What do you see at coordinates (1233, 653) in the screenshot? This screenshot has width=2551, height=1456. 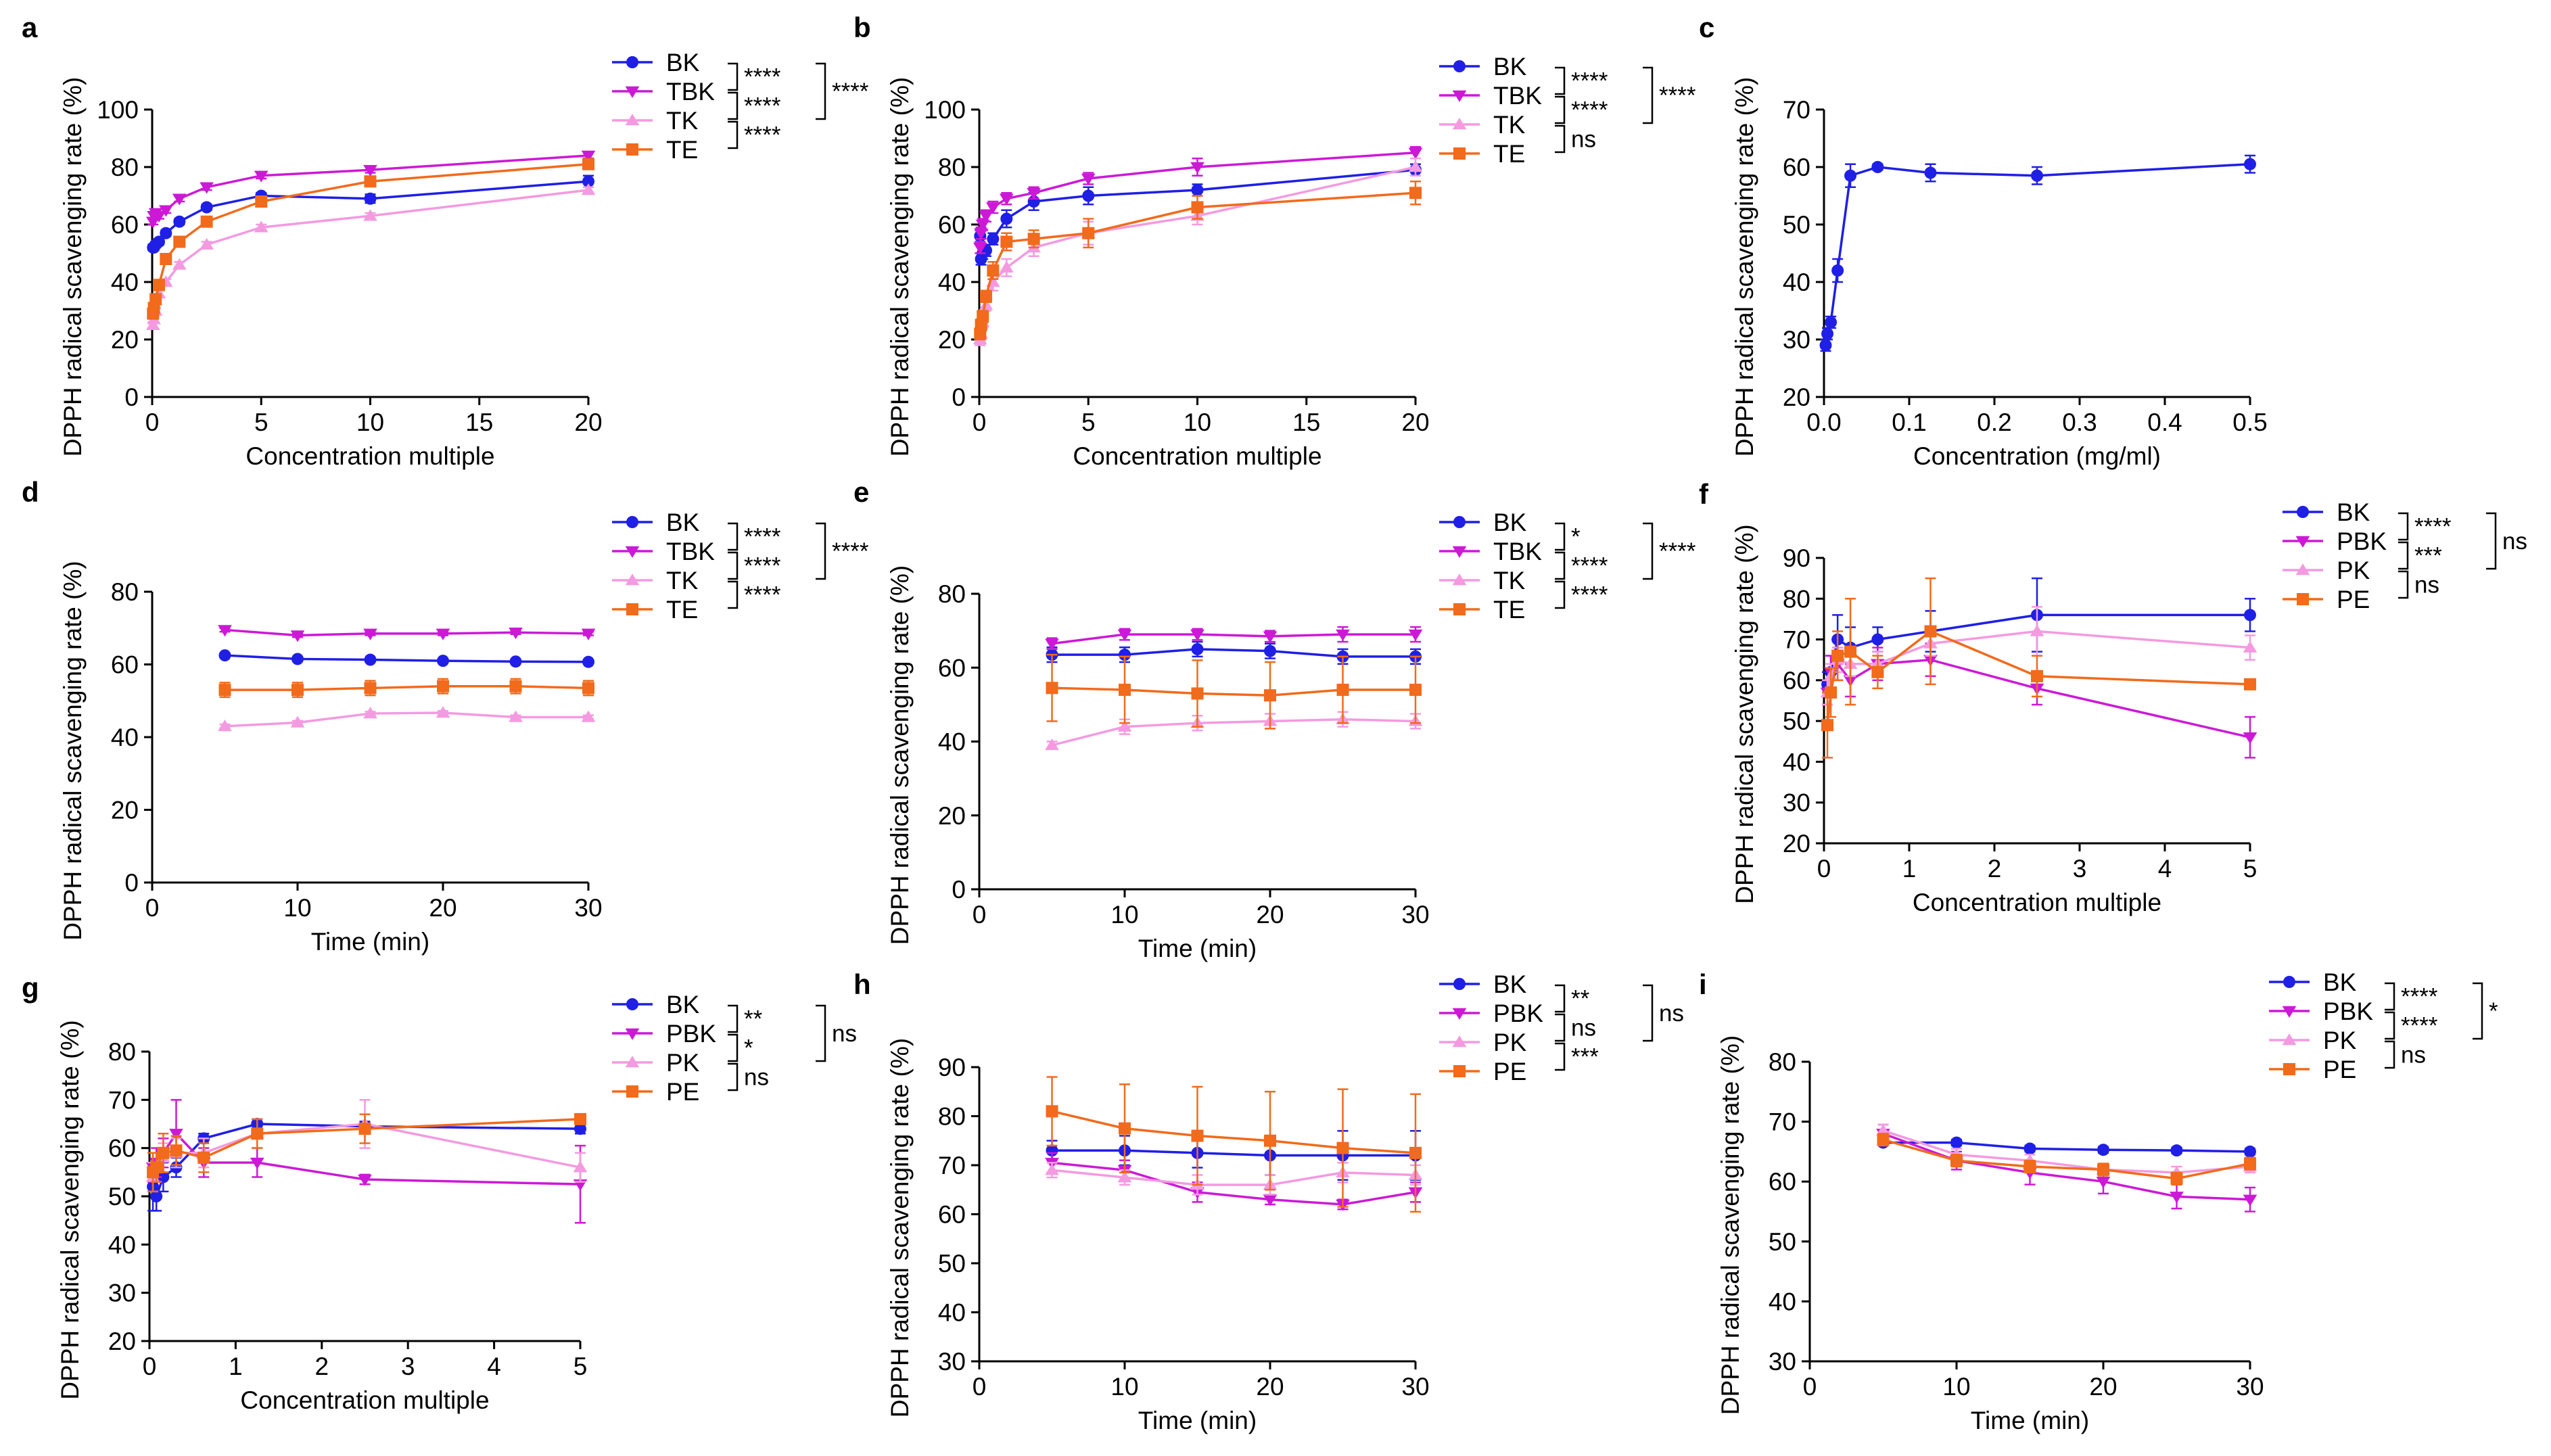 I see `series-line-BK` at bounding box center [1233, 653].